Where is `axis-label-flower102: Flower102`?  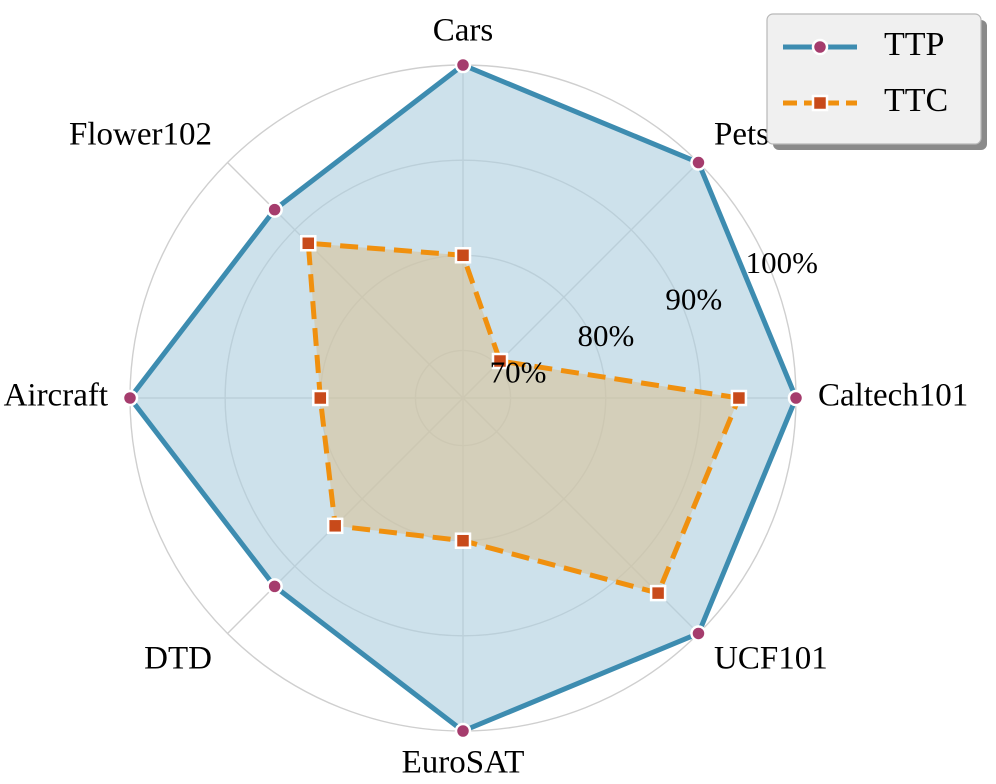
axis-label-flower102: Flower102 is located at coordinates (140, 135).